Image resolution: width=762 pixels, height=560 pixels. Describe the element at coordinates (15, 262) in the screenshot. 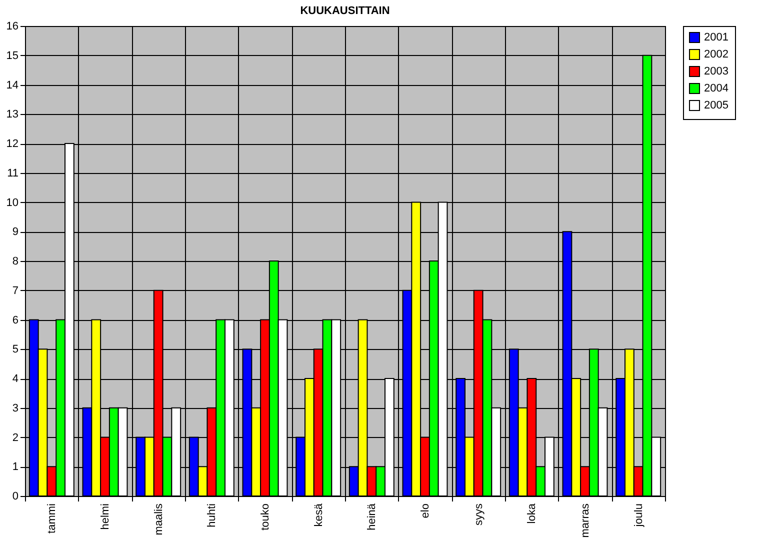

I see `y-tick-label: 8` at that location.